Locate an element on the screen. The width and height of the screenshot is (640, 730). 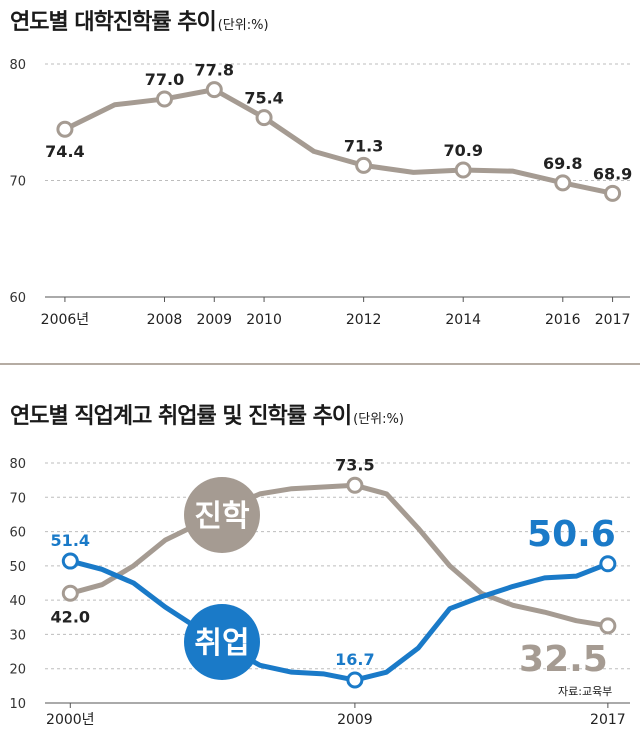
chart-1-title: 연도별 대학진학률 추이 (단위:%) is located at coordinates (139, 20).